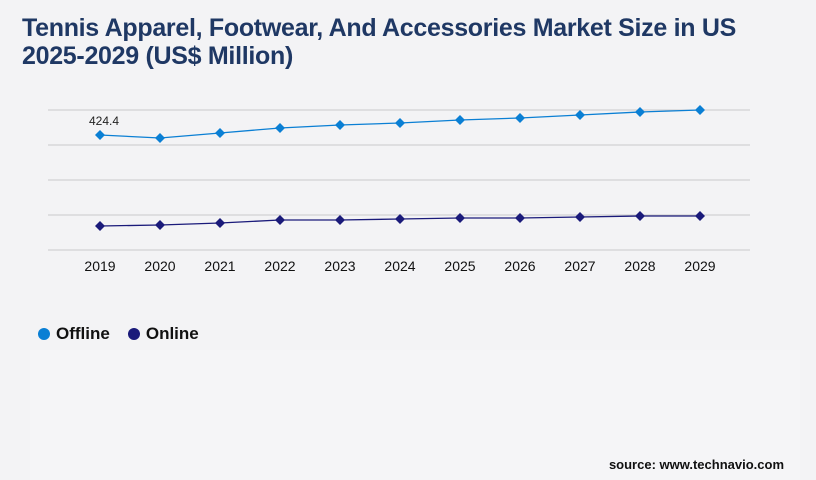 Image resolution: width=816 pixels, height=480 pixels. Describe the element at coordinates (519, 266) in the screenshot. I see `x-tick-label: 2026` at that location.